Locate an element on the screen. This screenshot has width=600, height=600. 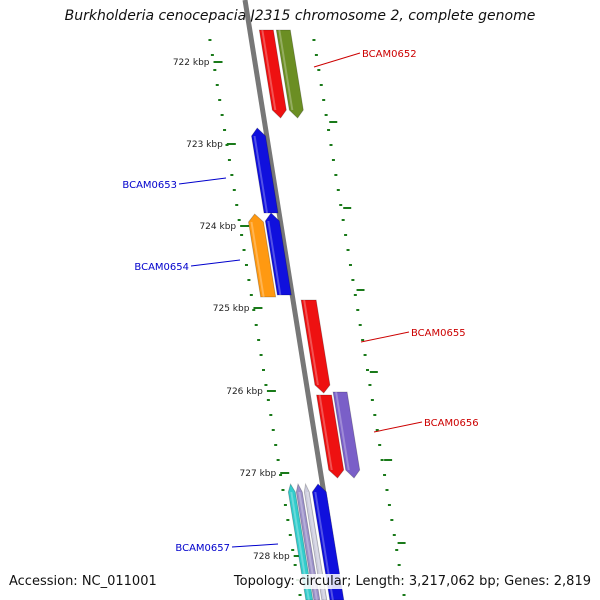
olive-forward-gene-shade is located at coordinates (286, 70).